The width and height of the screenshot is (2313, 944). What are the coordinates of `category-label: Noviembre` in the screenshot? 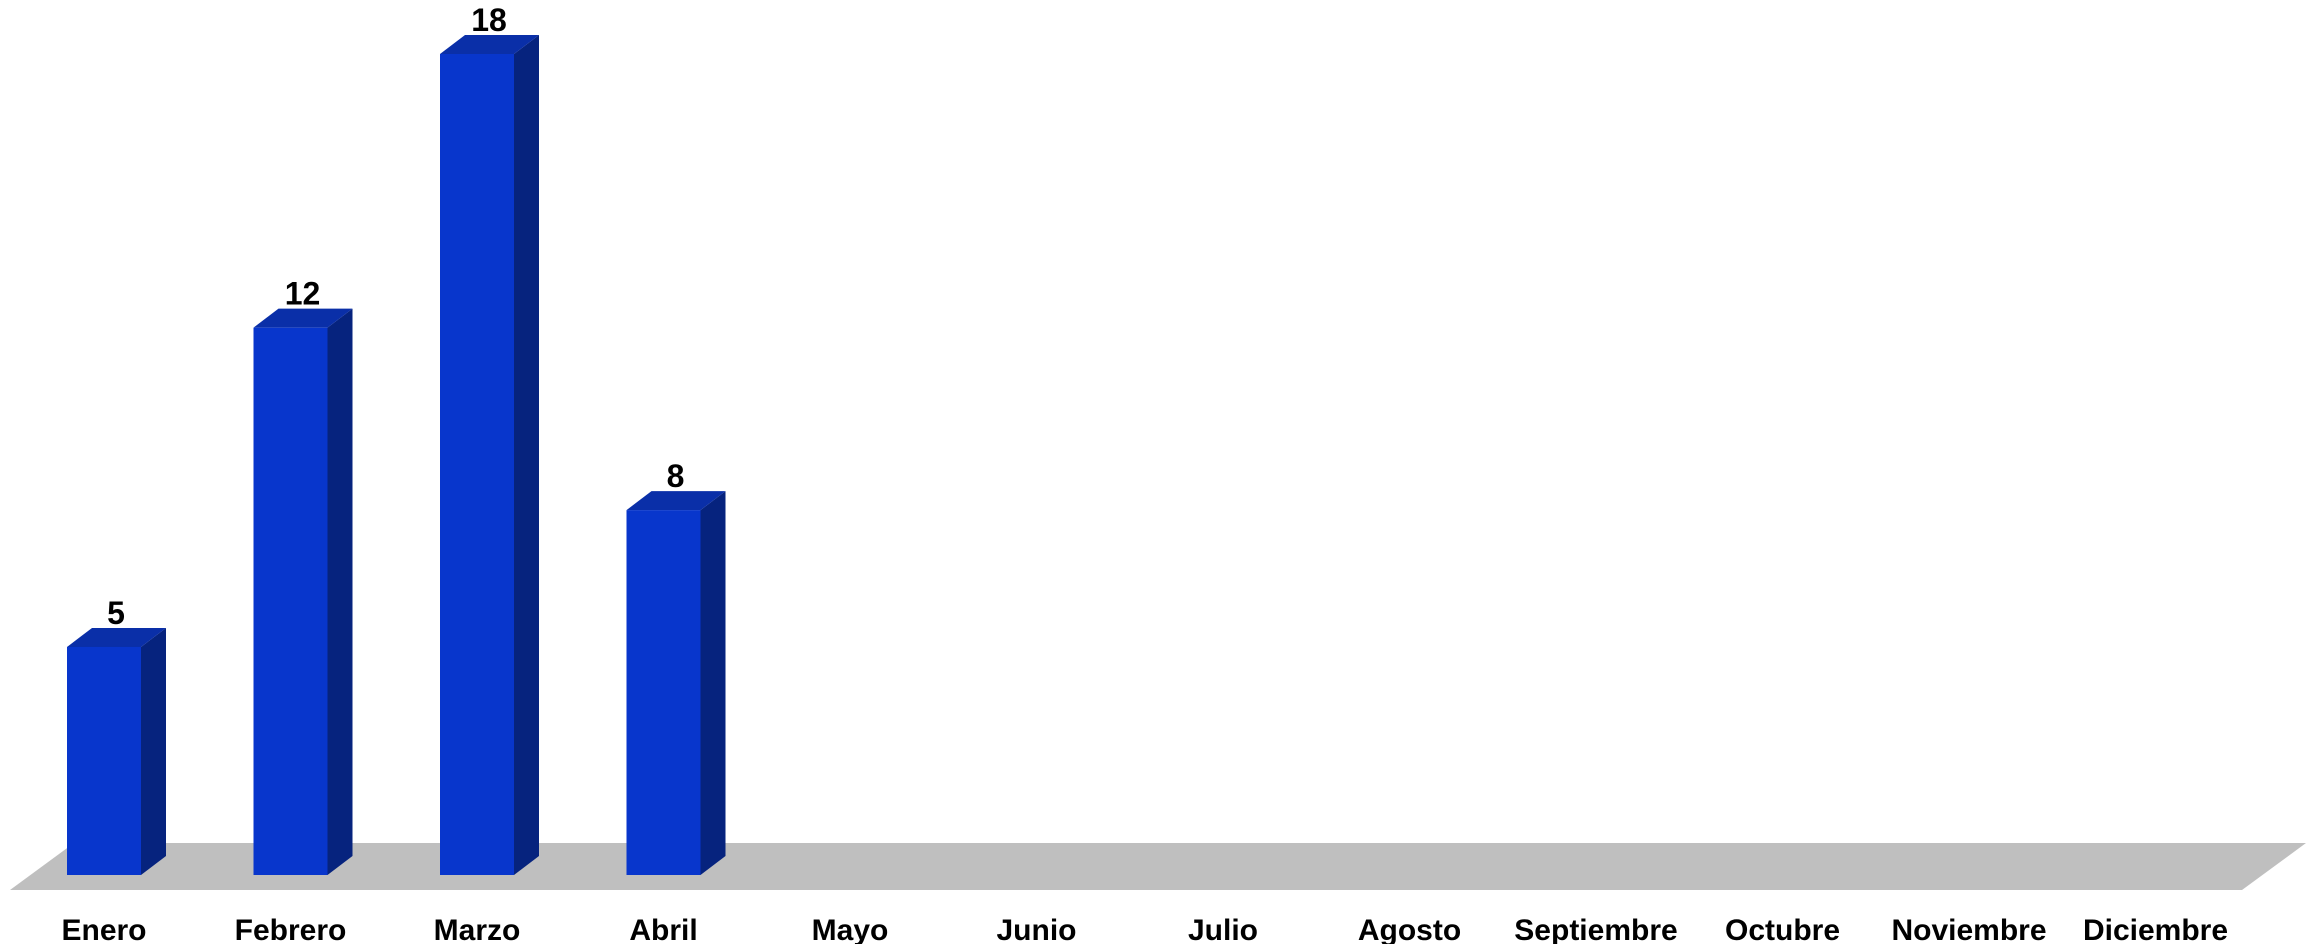 It's located at (1968, 929).